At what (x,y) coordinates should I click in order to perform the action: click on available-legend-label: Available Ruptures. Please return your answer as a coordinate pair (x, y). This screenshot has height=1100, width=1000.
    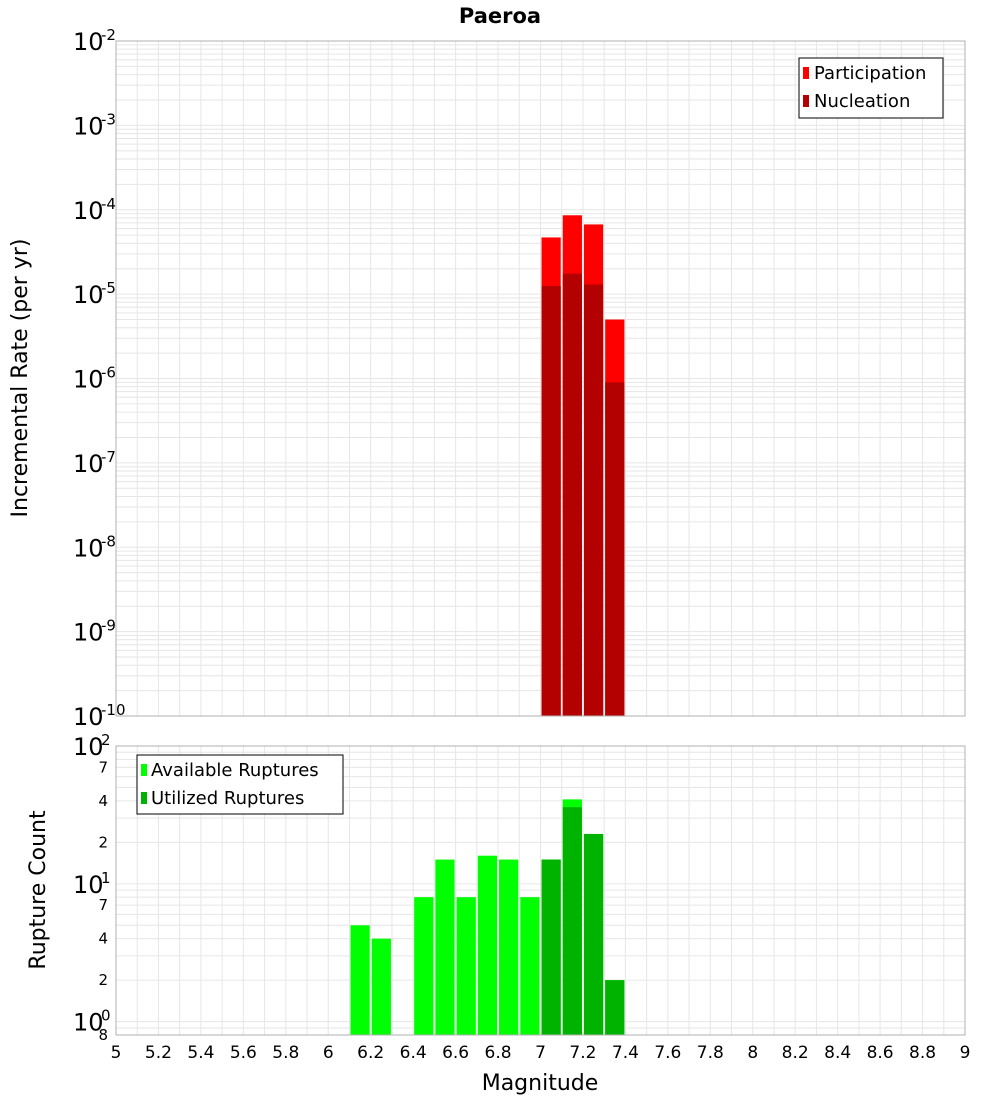
    Looking at the image, I should click on (235, 770).